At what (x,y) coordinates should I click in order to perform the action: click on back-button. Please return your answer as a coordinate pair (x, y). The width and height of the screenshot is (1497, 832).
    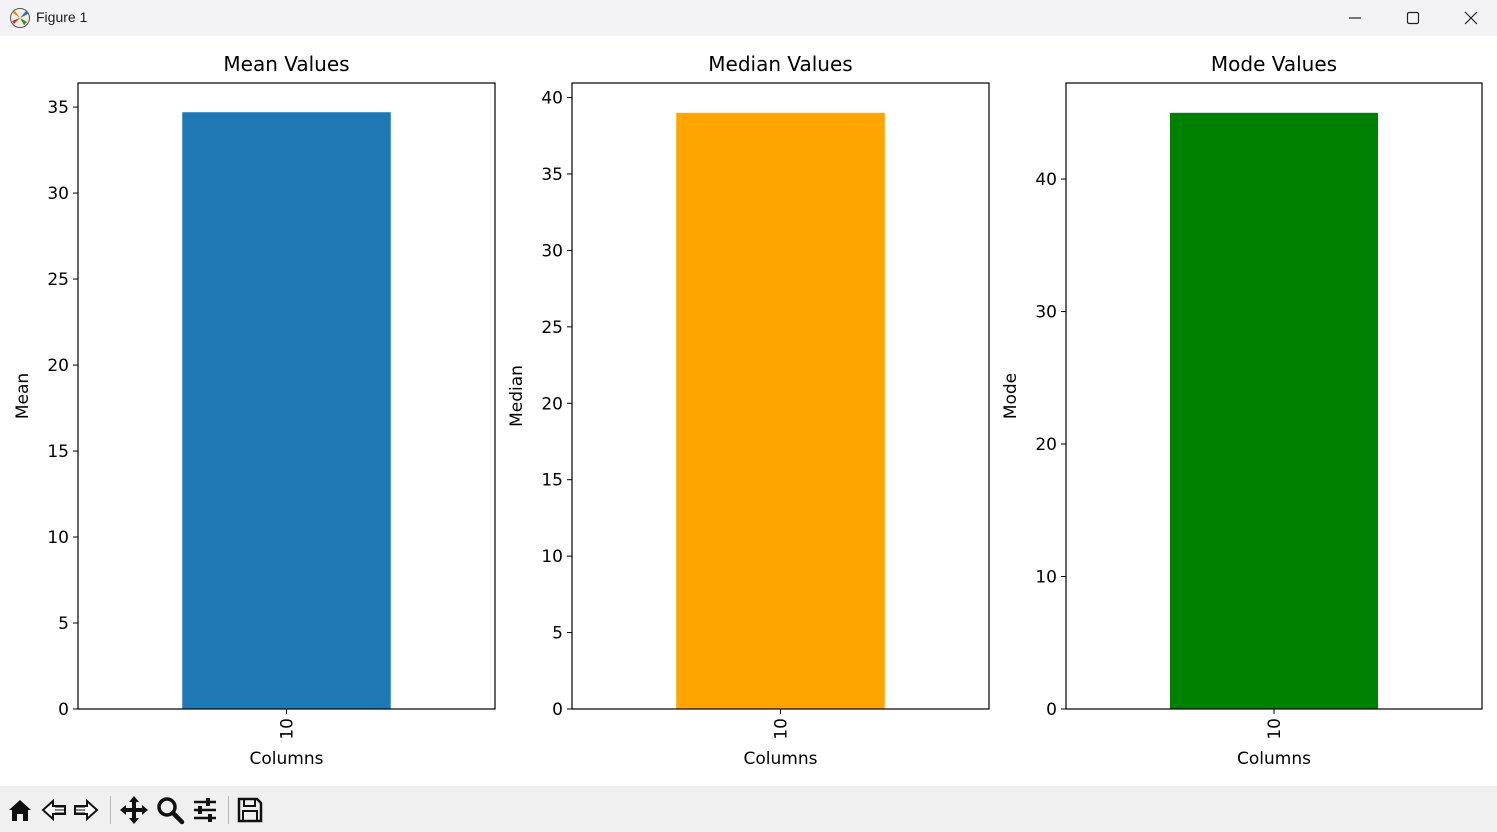
    Looking at the image, I should click on (54, 810).